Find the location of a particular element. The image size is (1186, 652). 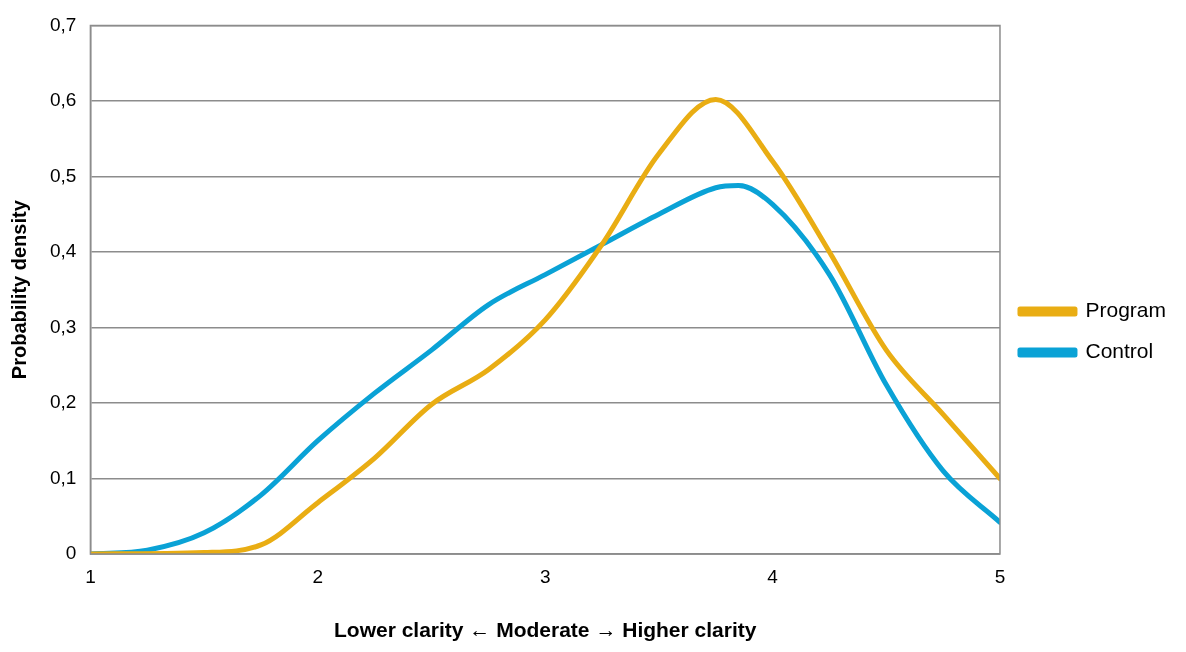

y-tick-label: 0,7 is located at coordinates (63, 24).